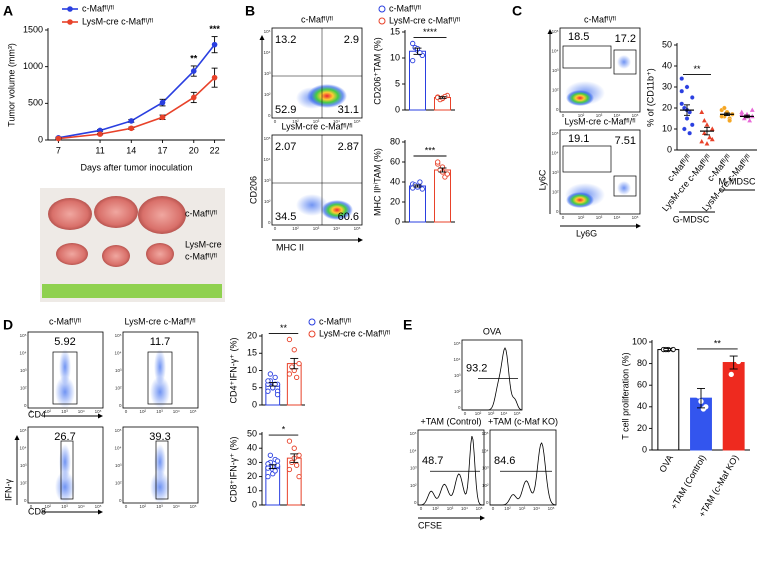 This screenshot has width=767, height=561. I want to click on y-tick-label: 500, so click(35, 103).